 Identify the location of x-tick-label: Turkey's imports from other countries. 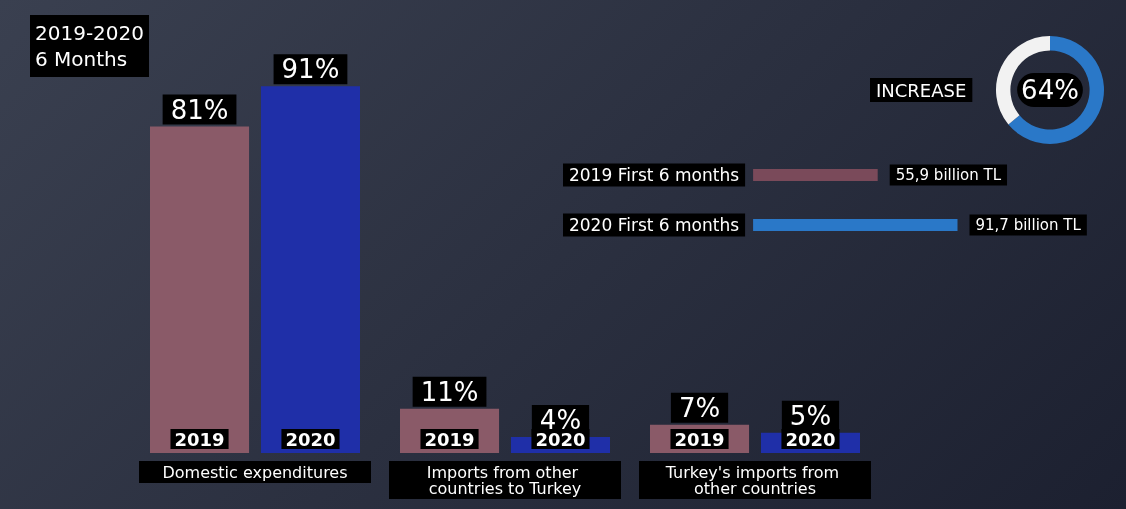
(754, 480).